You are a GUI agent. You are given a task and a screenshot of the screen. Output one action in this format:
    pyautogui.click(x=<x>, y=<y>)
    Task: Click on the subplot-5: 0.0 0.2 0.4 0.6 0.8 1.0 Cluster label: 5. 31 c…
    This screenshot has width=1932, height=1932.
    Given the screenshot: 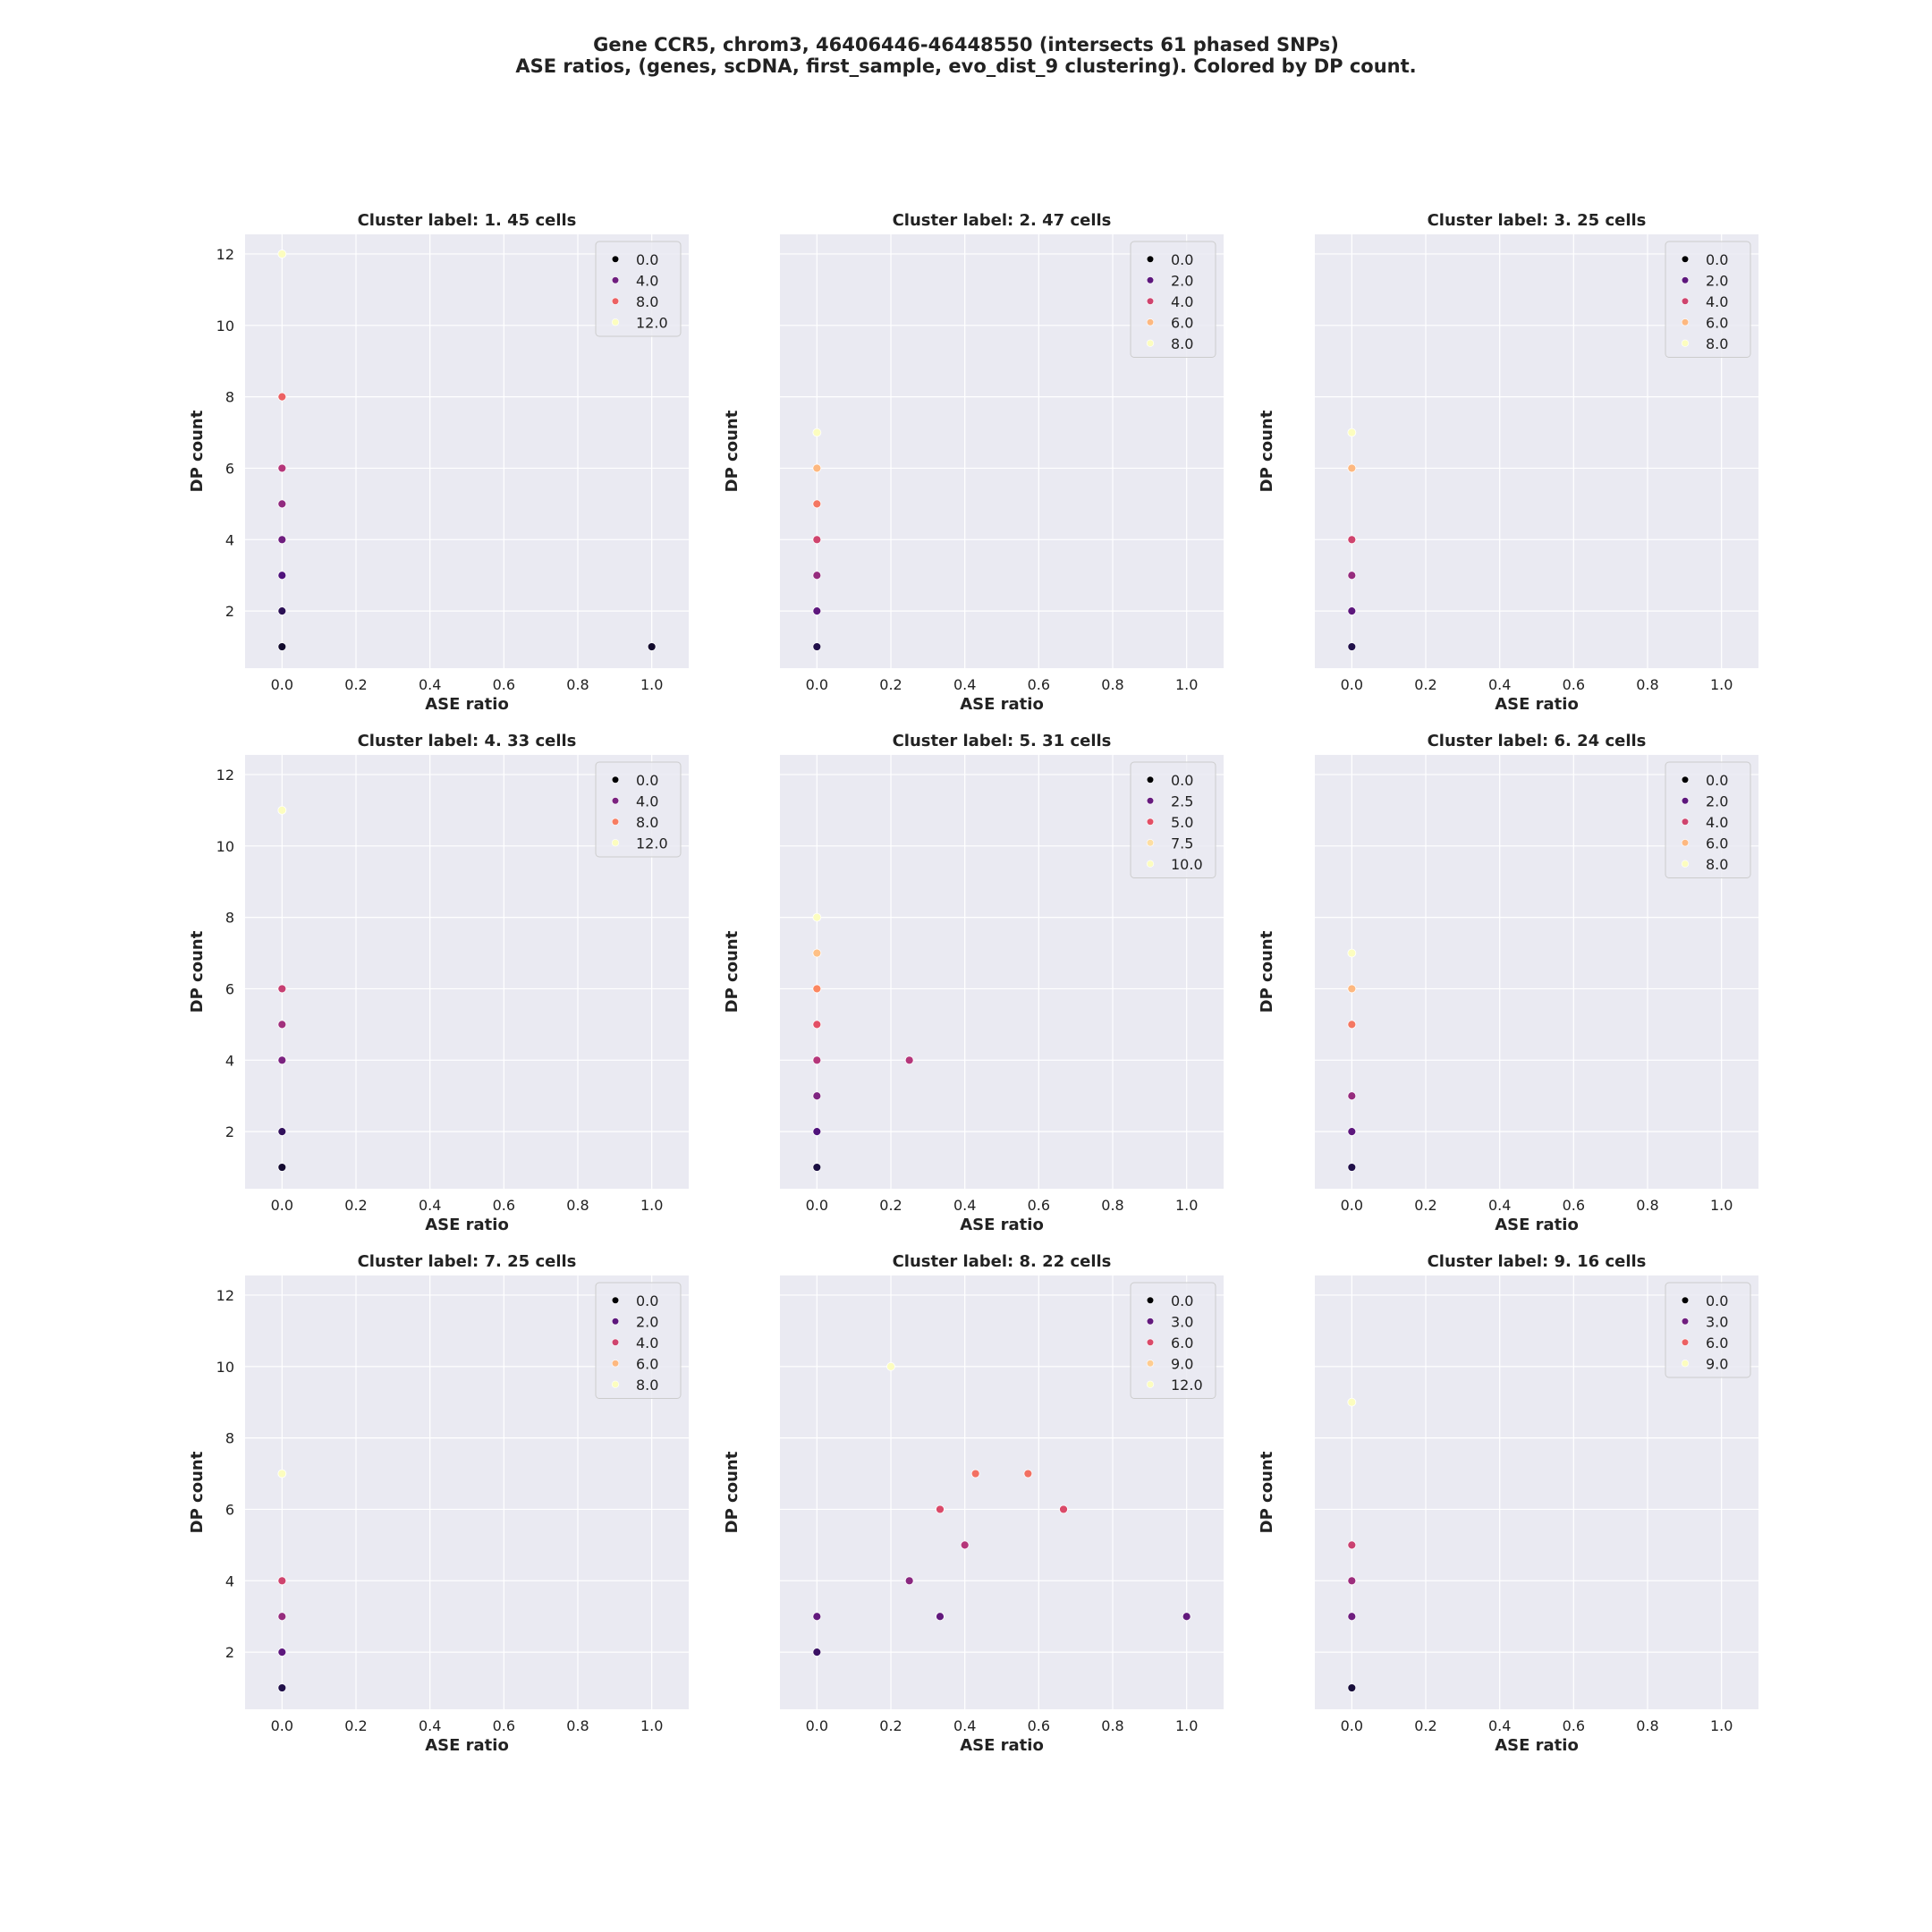 What is the action you would take?
    pyautogui.click(x=973, y=983)
    